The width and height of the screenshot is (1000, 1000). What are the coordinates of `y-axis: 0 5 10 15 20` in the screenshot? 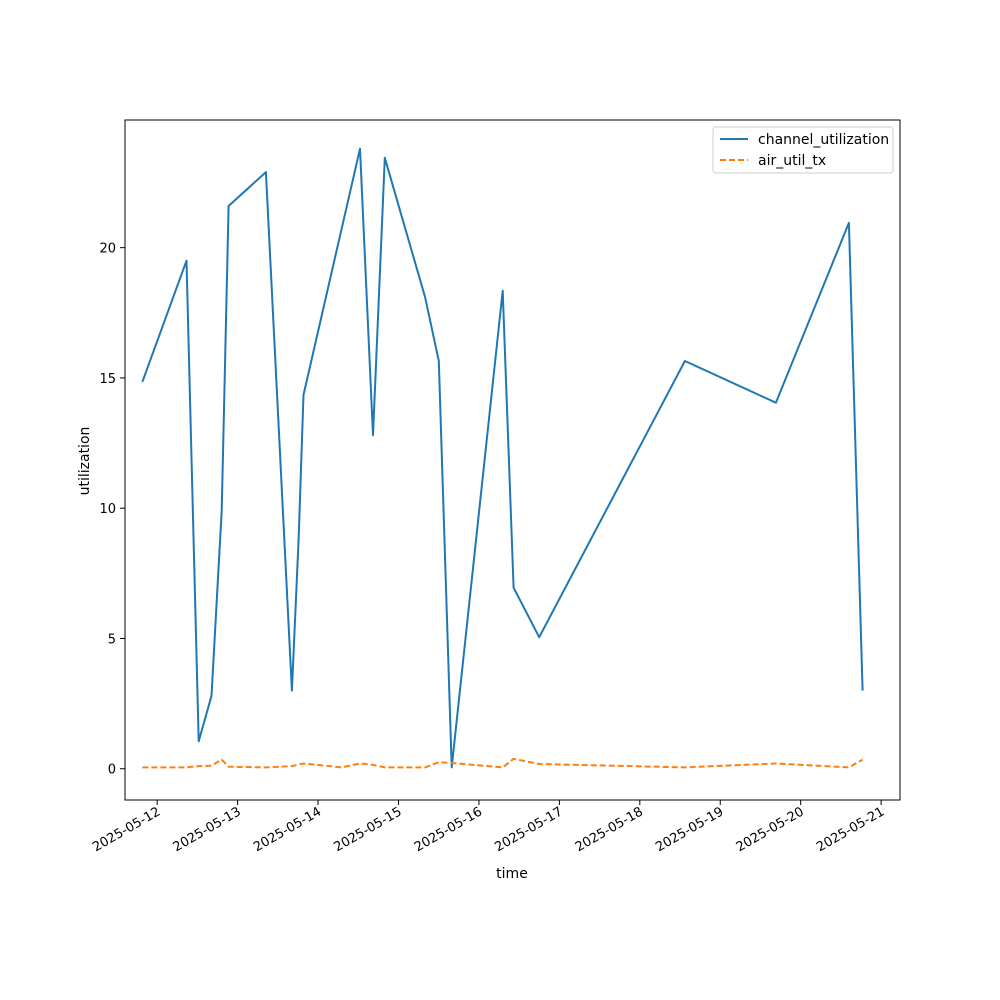 It's located at (112, 510).